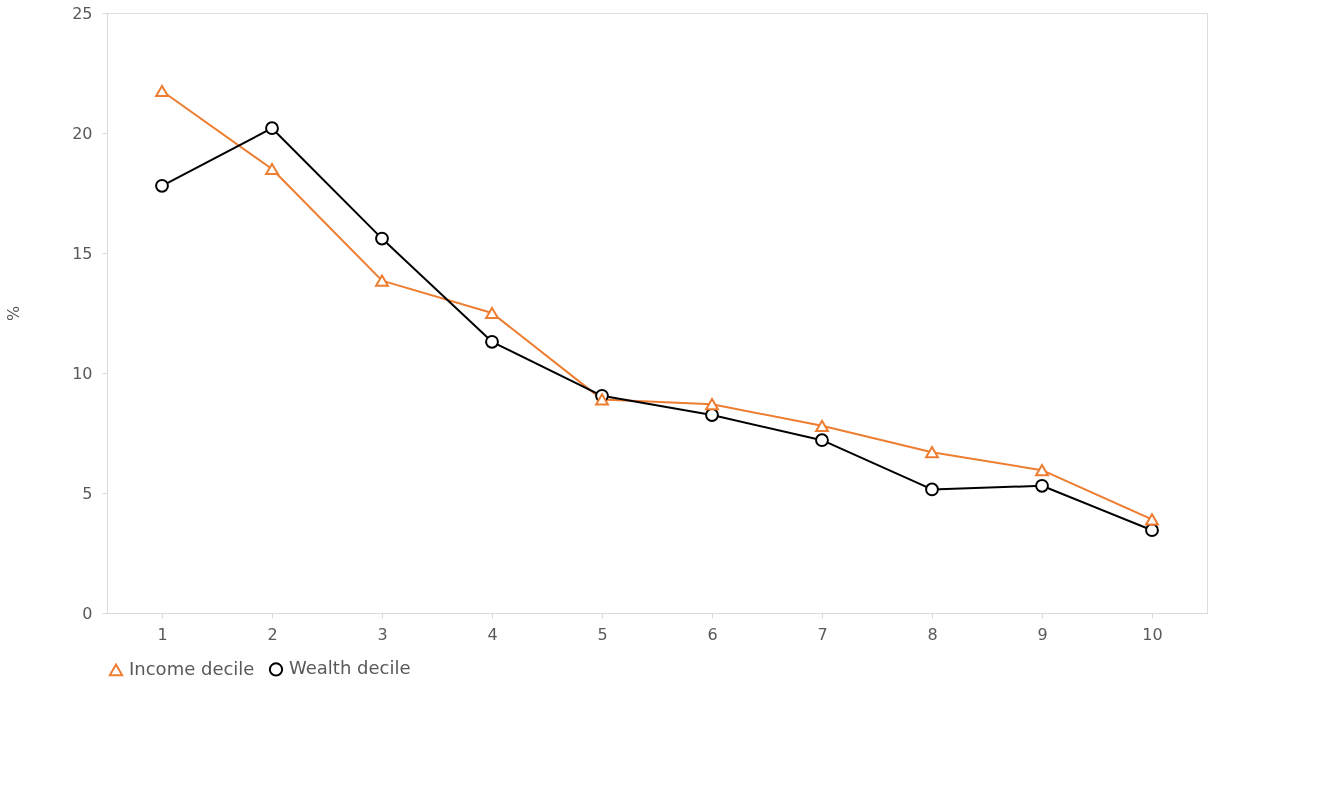 This screenshot has height=807, width=1320. Describe the element at coordinates (822, 634) in the screenshot. I see `x-tick-label: 7` at that location.